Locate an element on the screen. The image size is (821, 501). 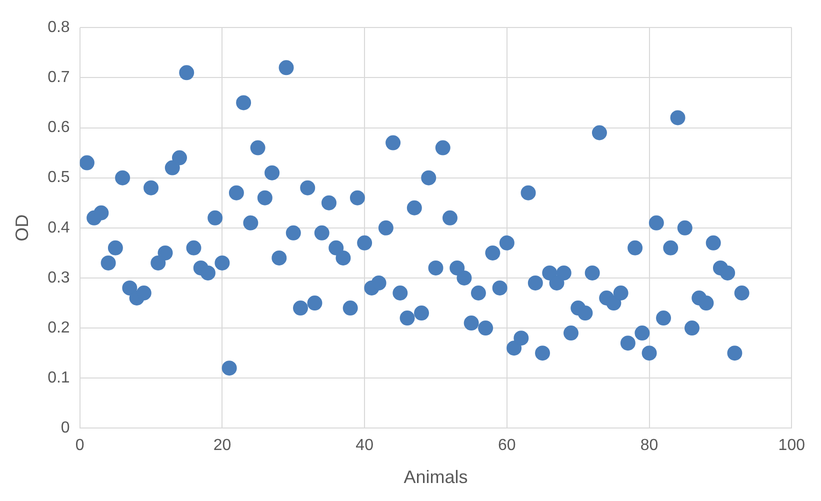
y-tick-label: 0.2 is located at coordinates (59, 327).